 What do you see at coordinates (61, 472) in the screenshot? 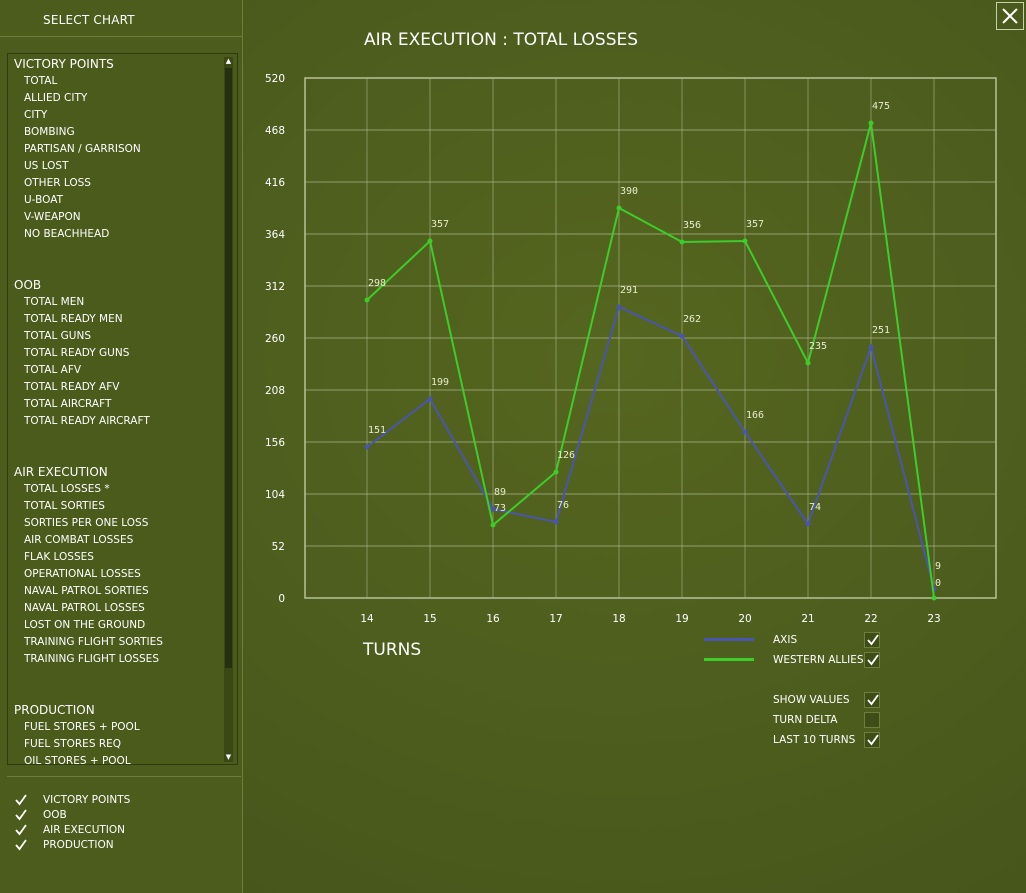
I see `chart-group-title: AIR EXECUTION` at bounding box center [61, 472].